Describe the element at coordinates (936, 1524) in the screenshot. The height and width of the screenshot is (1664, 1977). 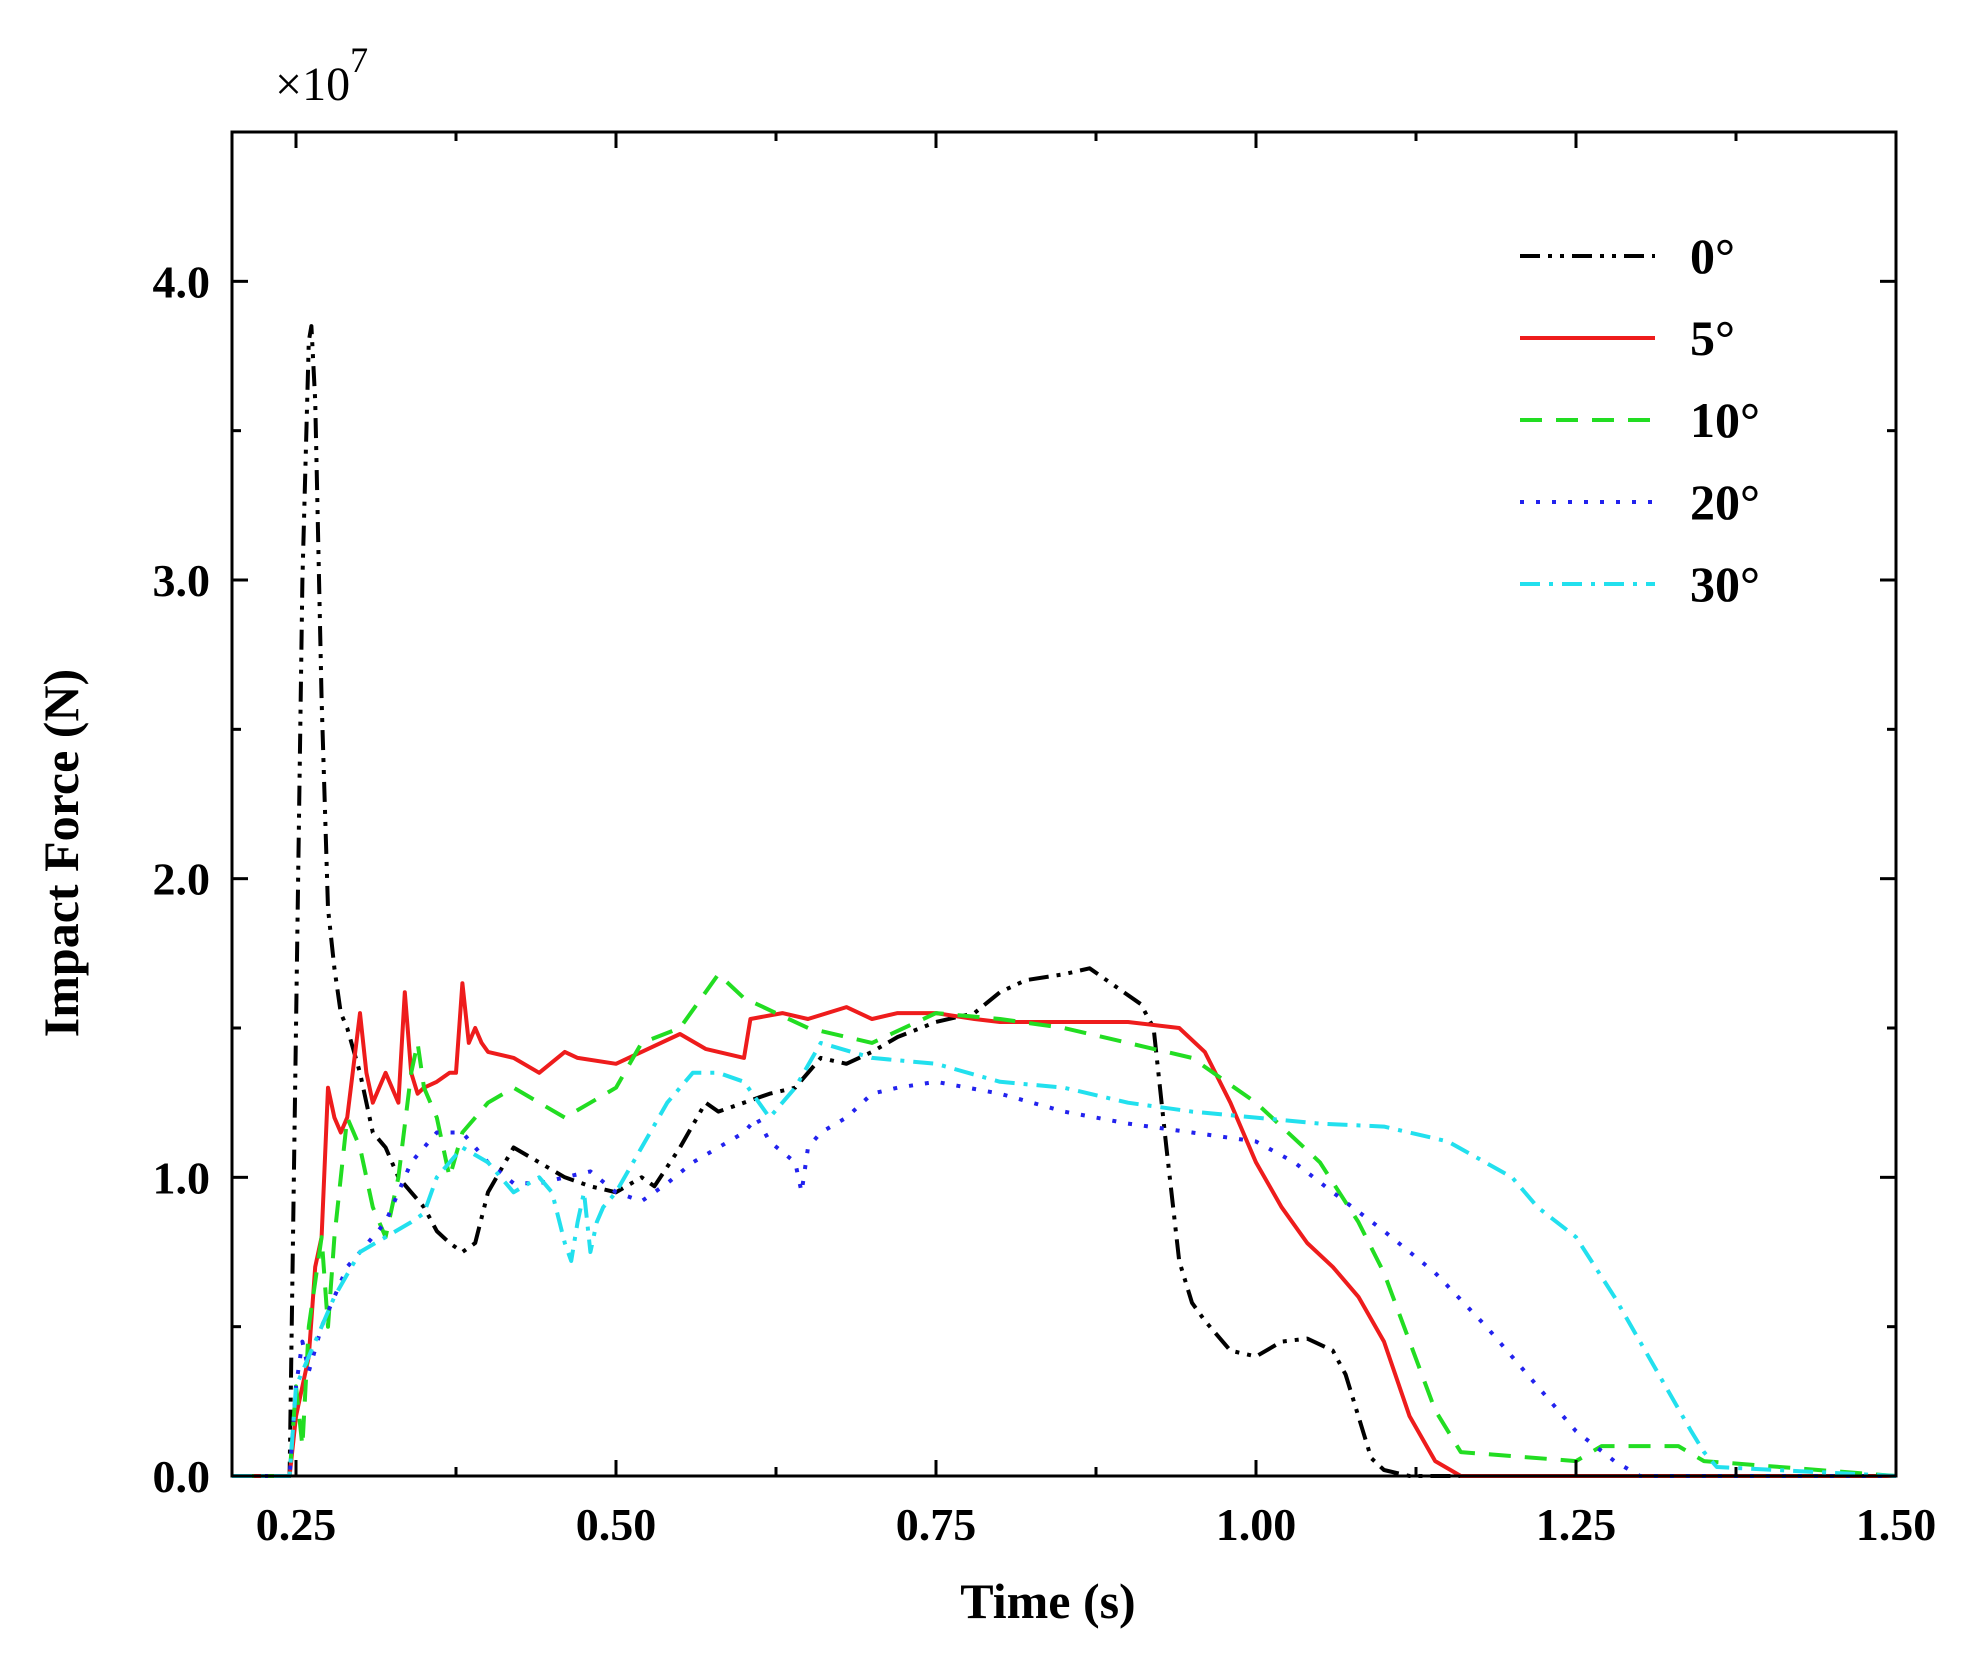
I see `x-tick-label: 0.75` at that location.